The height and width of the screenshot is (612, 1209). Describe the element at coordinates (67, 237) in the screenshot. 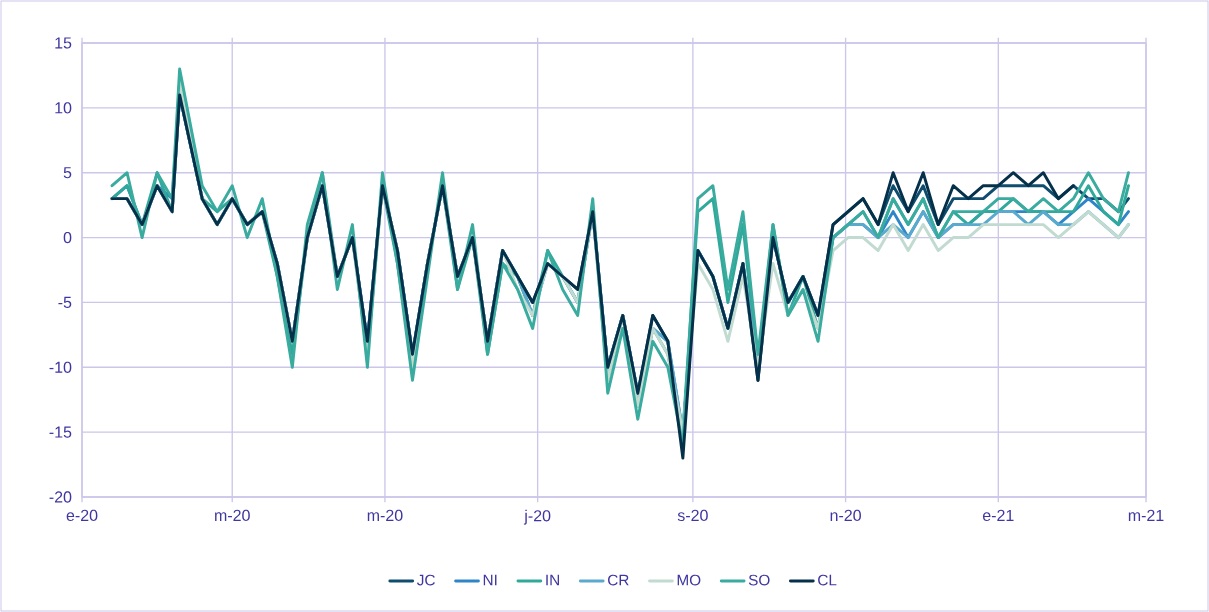

I see `y-tick-label: 0` at that location.